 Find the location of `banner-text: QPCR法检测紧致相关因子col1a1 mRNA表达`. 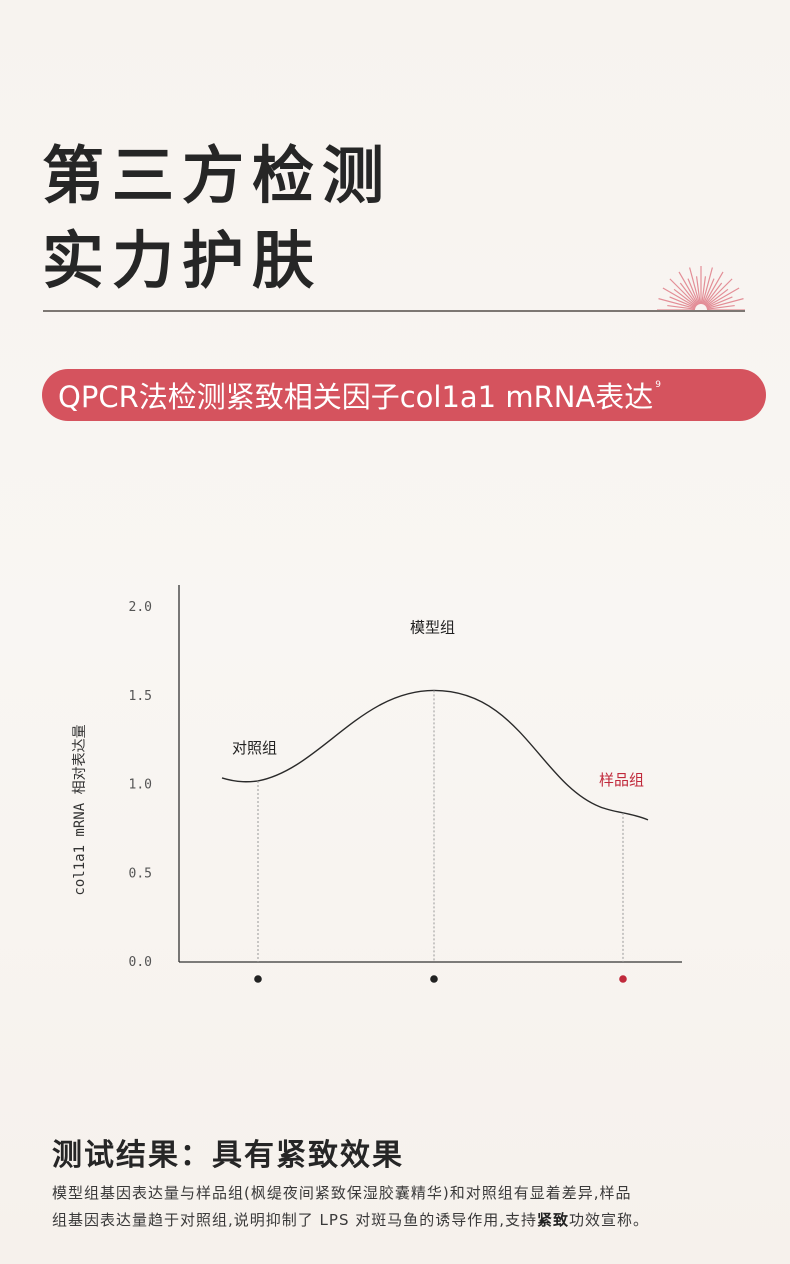

banner-text: QPCR法检测紧致相关因子col1a1 mRNA表达 is located at coordinates (356, 397).